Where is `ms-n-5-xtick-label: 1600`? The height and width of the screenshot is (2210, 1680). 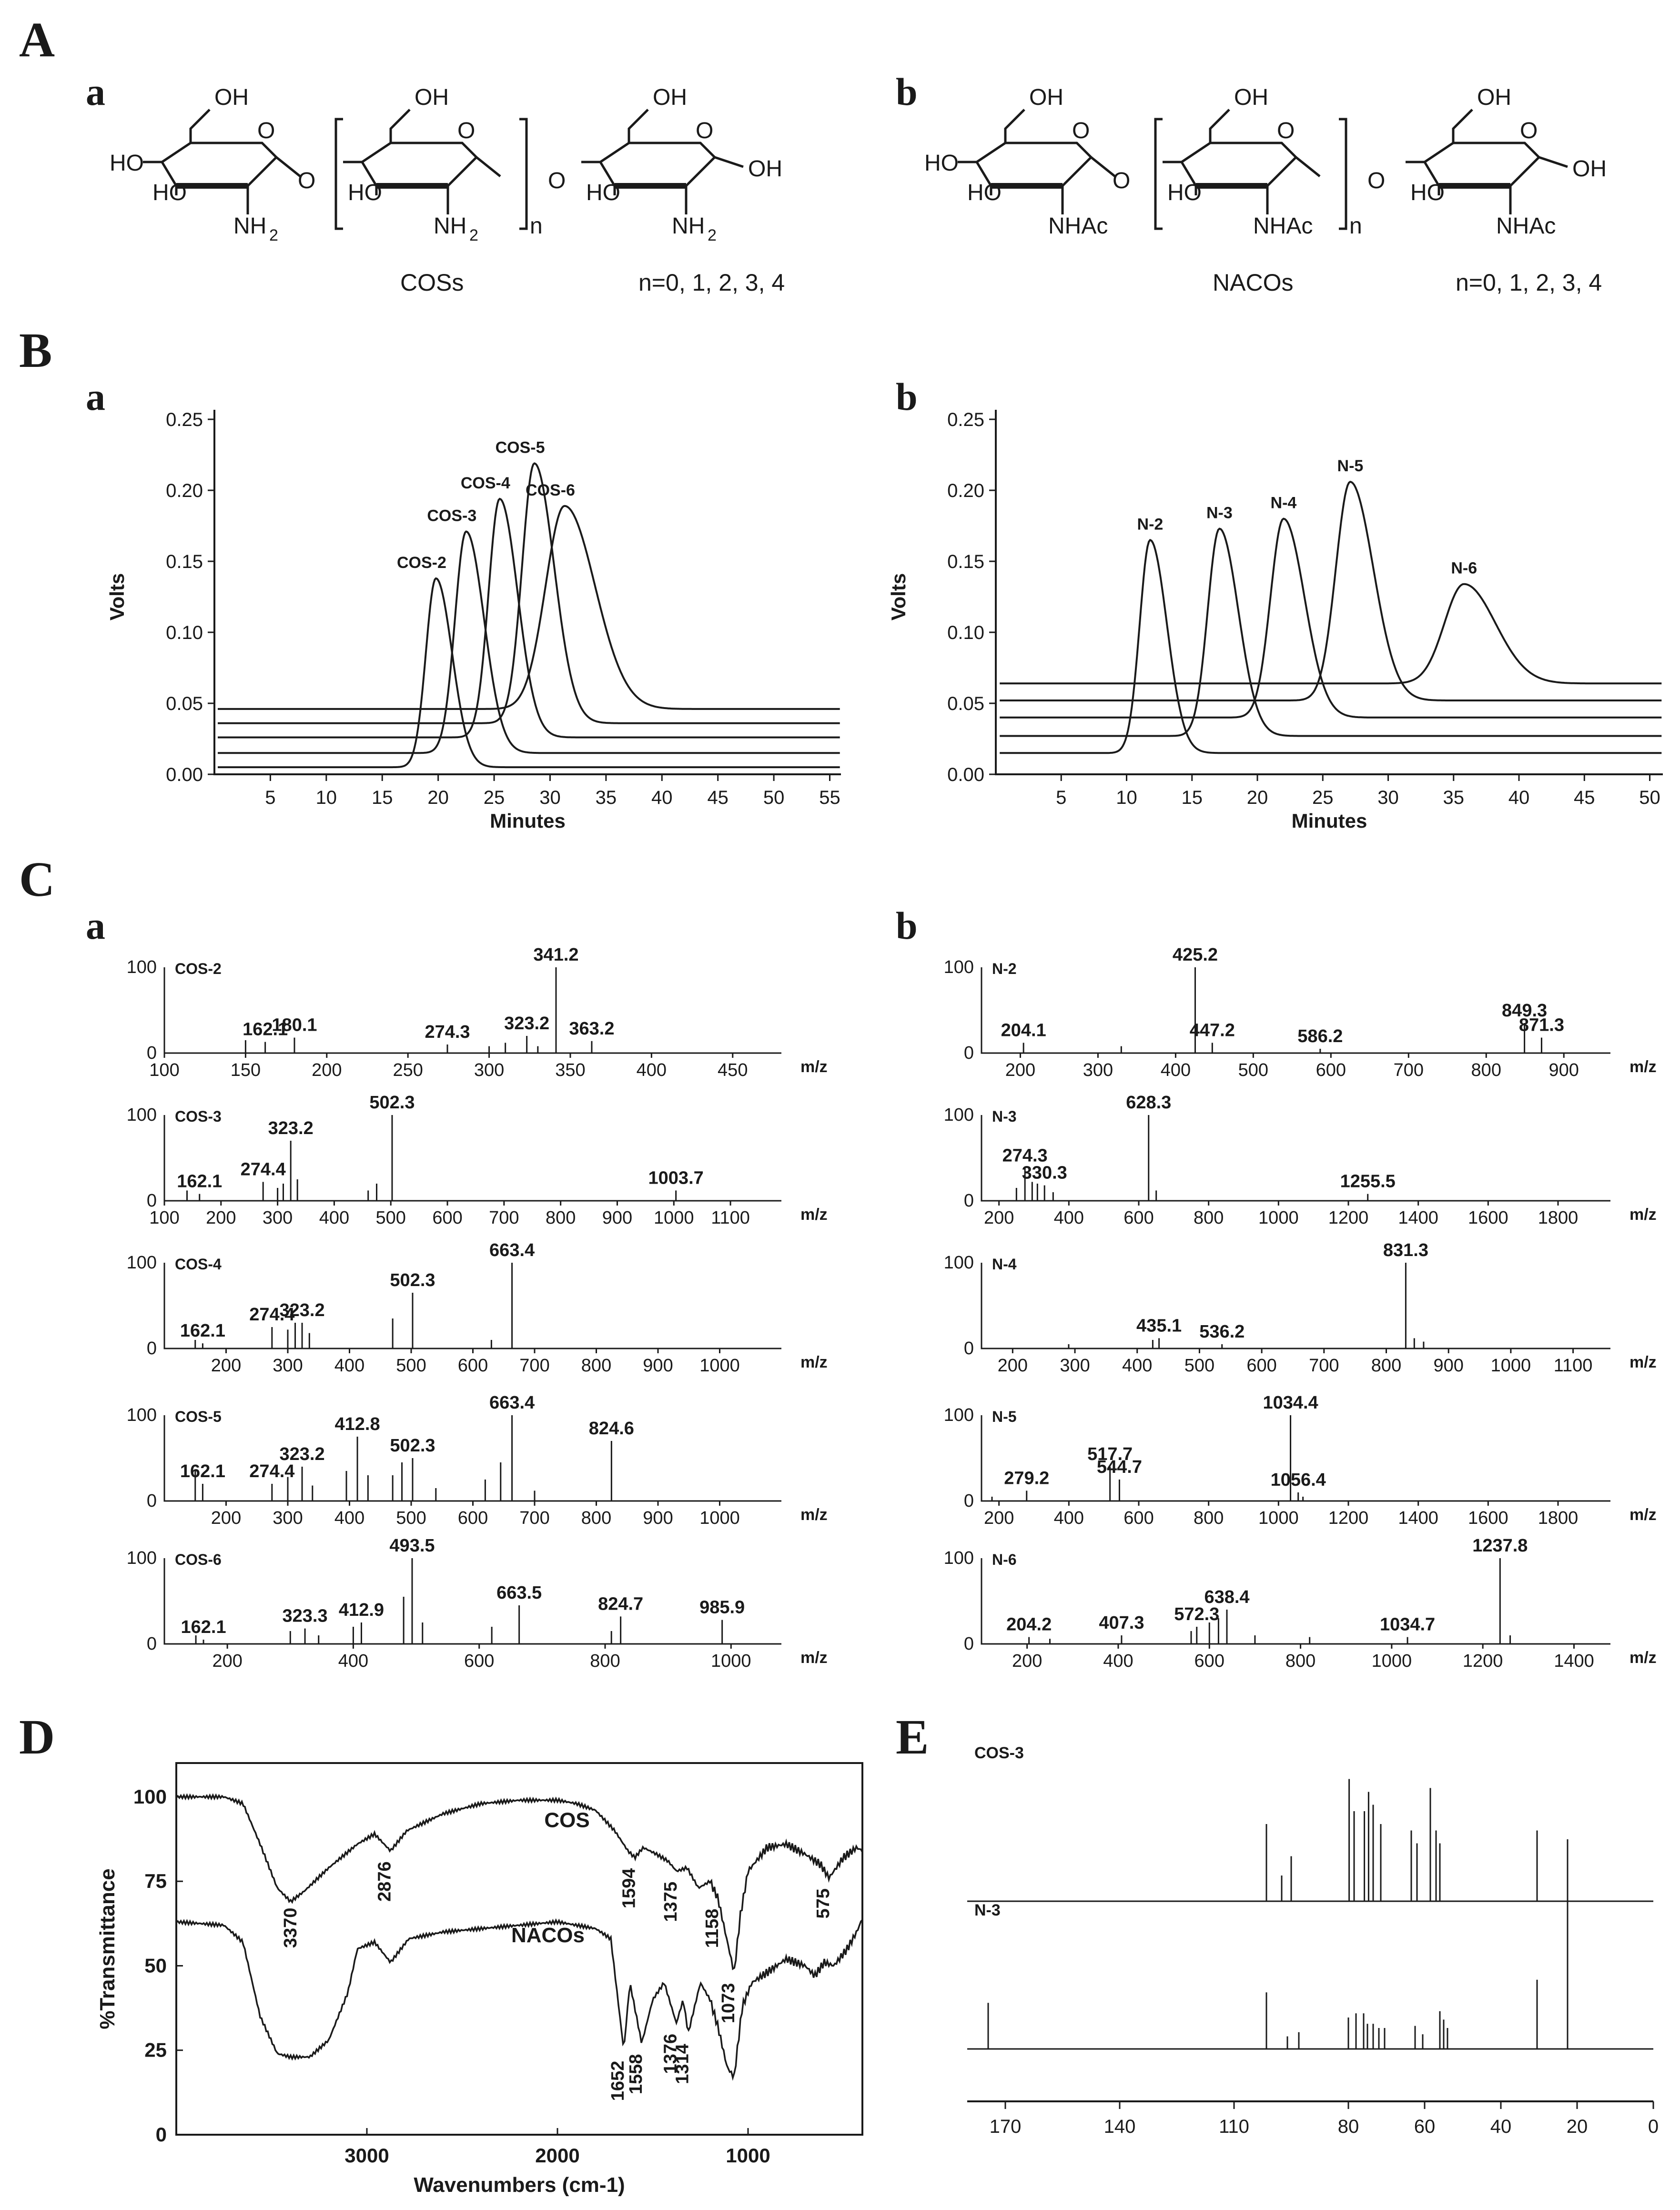 ms-n-5-xtick-label: 1600 is located at coordinates (1488, 1518).